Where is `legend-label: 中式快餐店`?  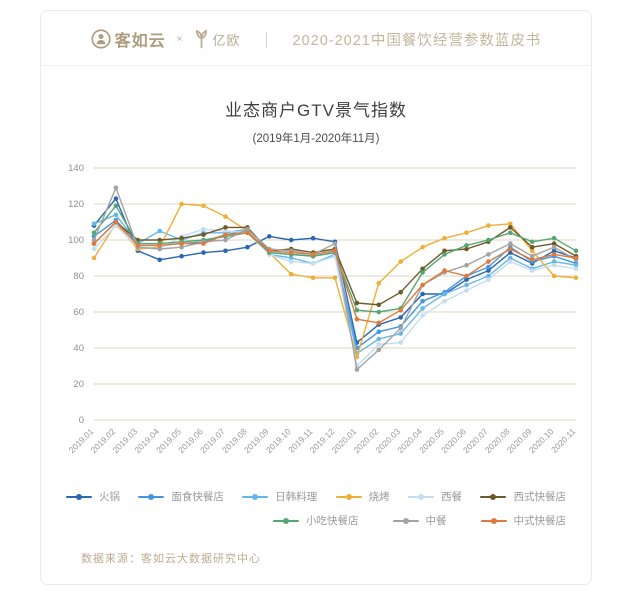
legend-label: 中式快餐店 is located at coordinates (540, 521).